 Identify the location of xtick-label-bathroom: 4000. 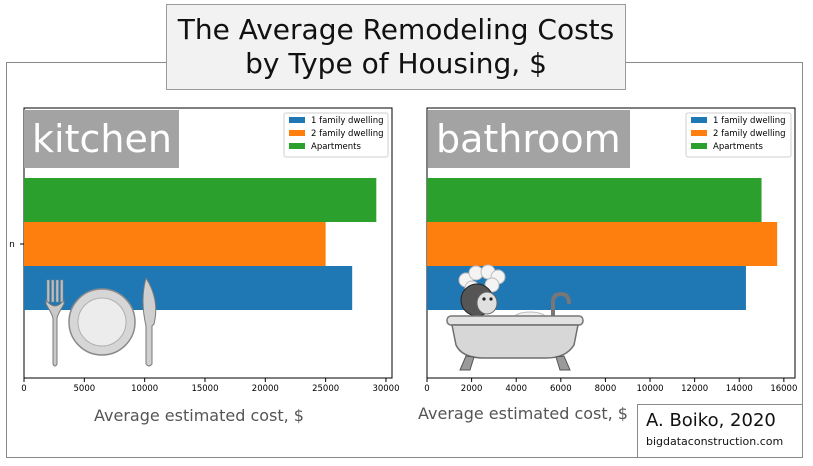
(516, 389).